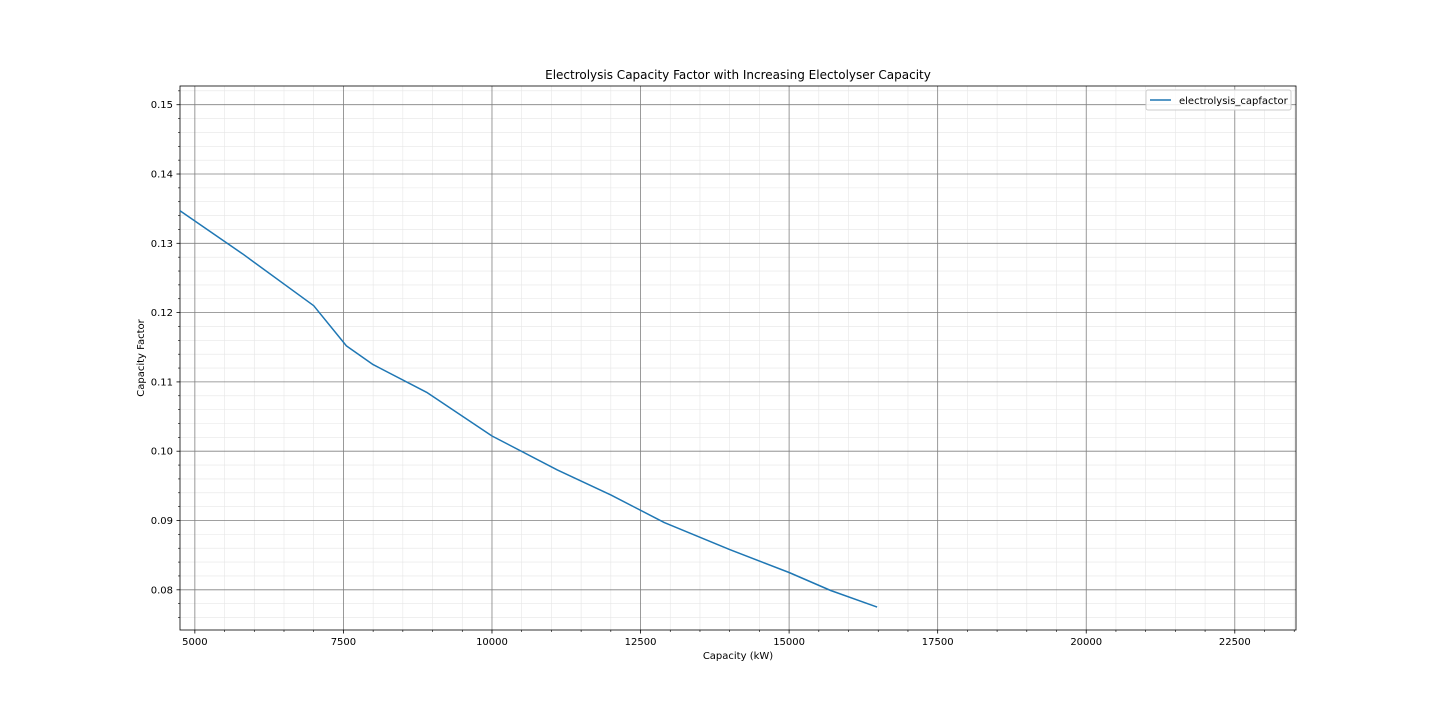 This screenshot has width=1440, height=724. I want to click on x-tick-label: 15000, so click(789, 642).